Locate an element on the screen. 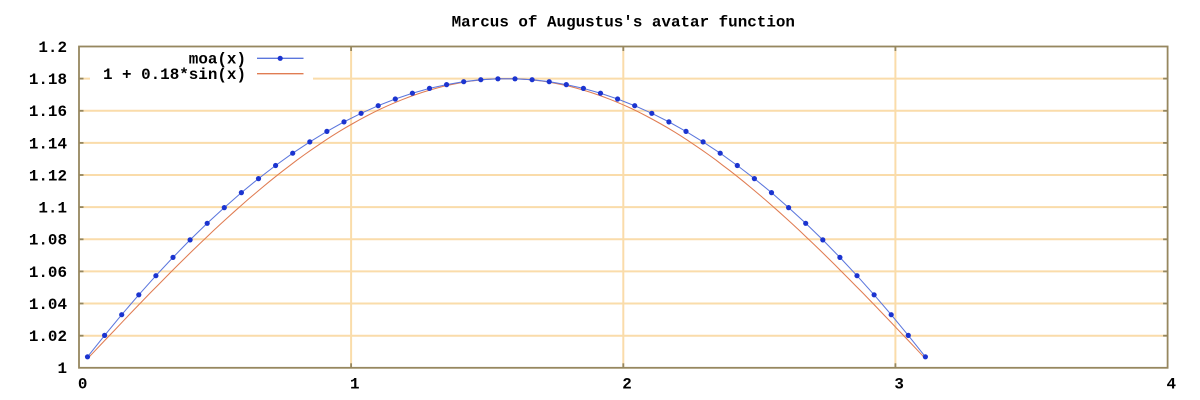 The height and width of the screenshot is (400, 1200). svg-text: moa(x) is located at coordinates (217, 60).